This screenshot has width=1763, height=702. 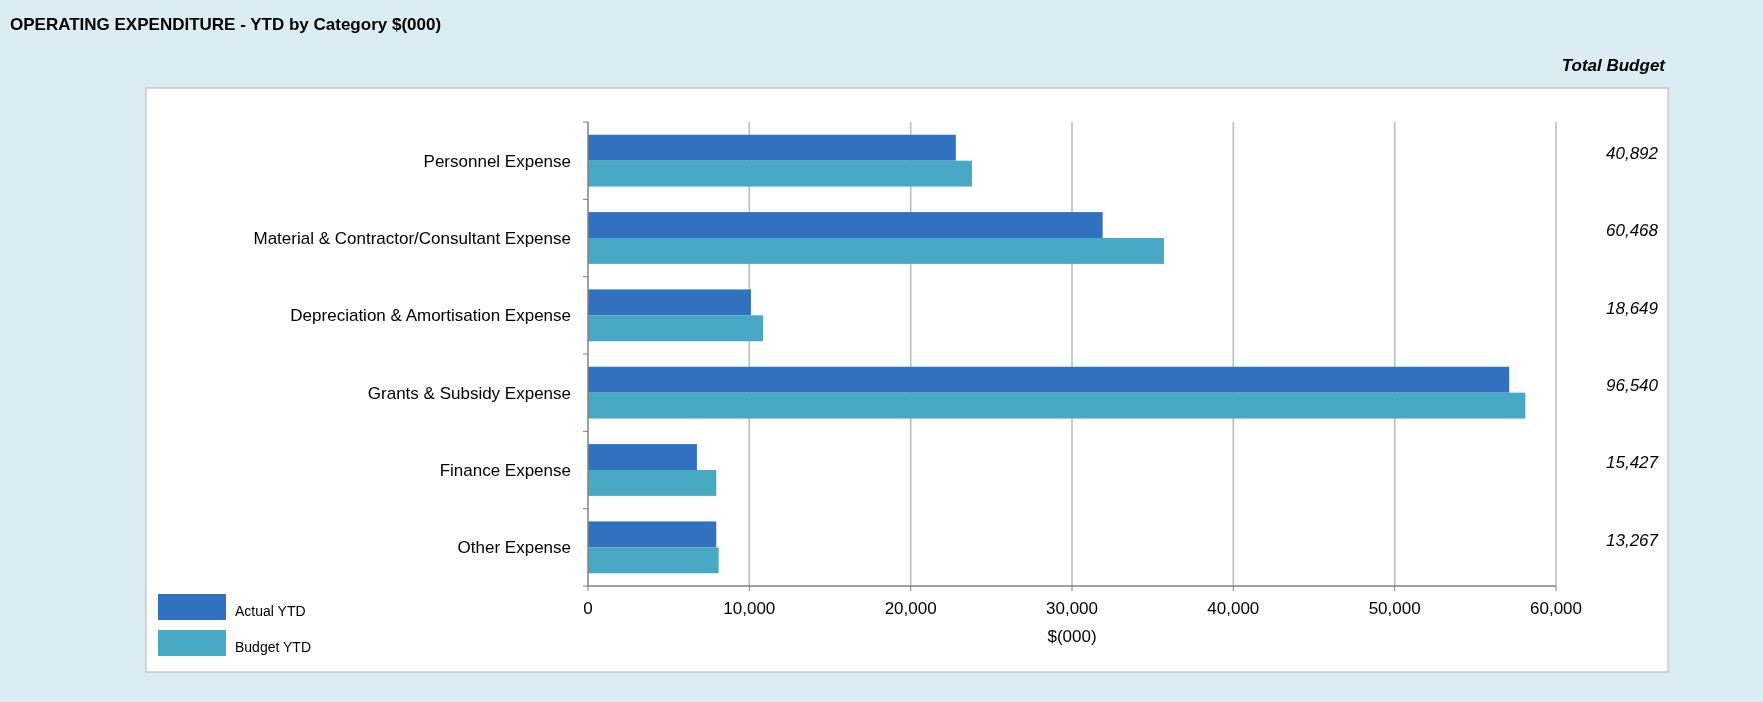 I want to click on legend-label: Budget YTD, so click(x=273, y=647).